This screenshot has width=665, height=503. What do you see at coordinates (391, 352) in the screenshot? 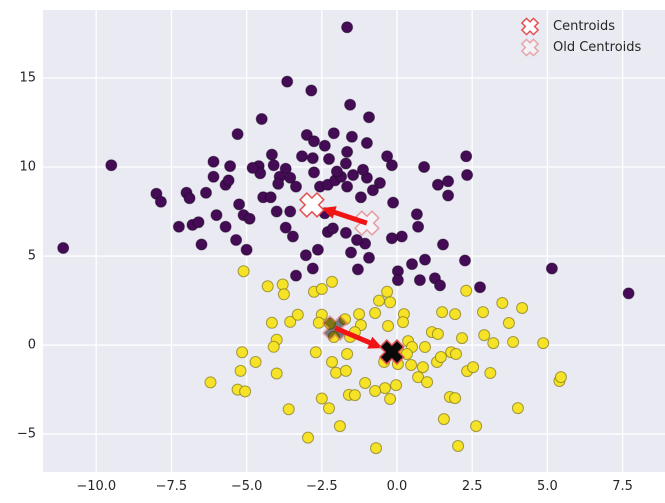
I see `centroid-marker` at bounding box center [391, 352].